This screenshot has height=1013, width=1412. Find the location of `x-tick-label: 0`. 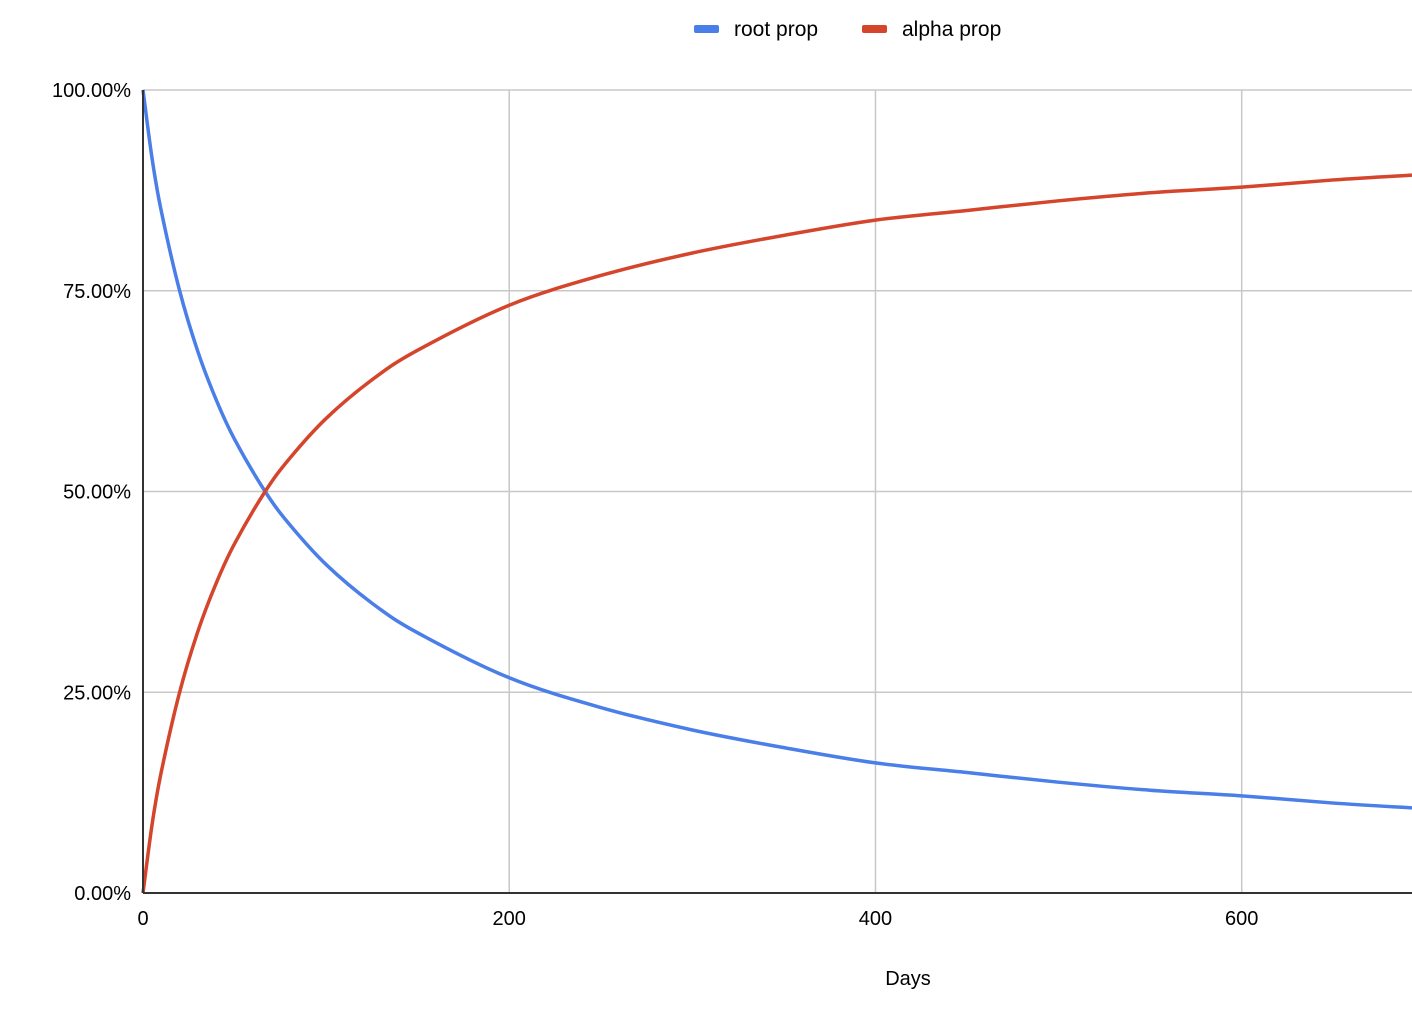

x-tick-label: 0 is located at coordinates (142, 919).